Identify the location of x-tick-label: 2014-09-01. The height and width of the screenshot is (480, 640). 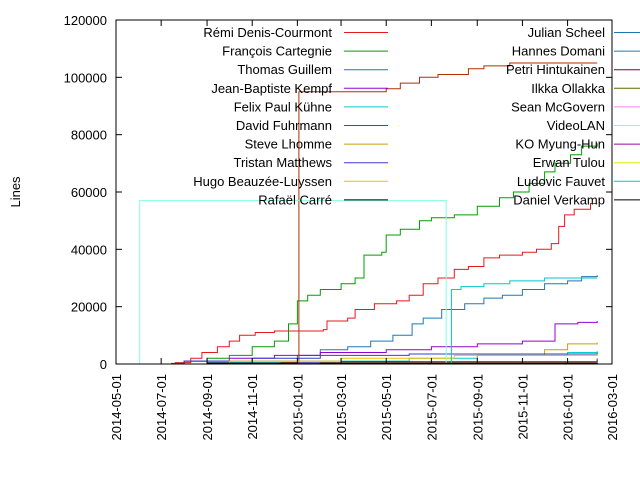
(207, 407).